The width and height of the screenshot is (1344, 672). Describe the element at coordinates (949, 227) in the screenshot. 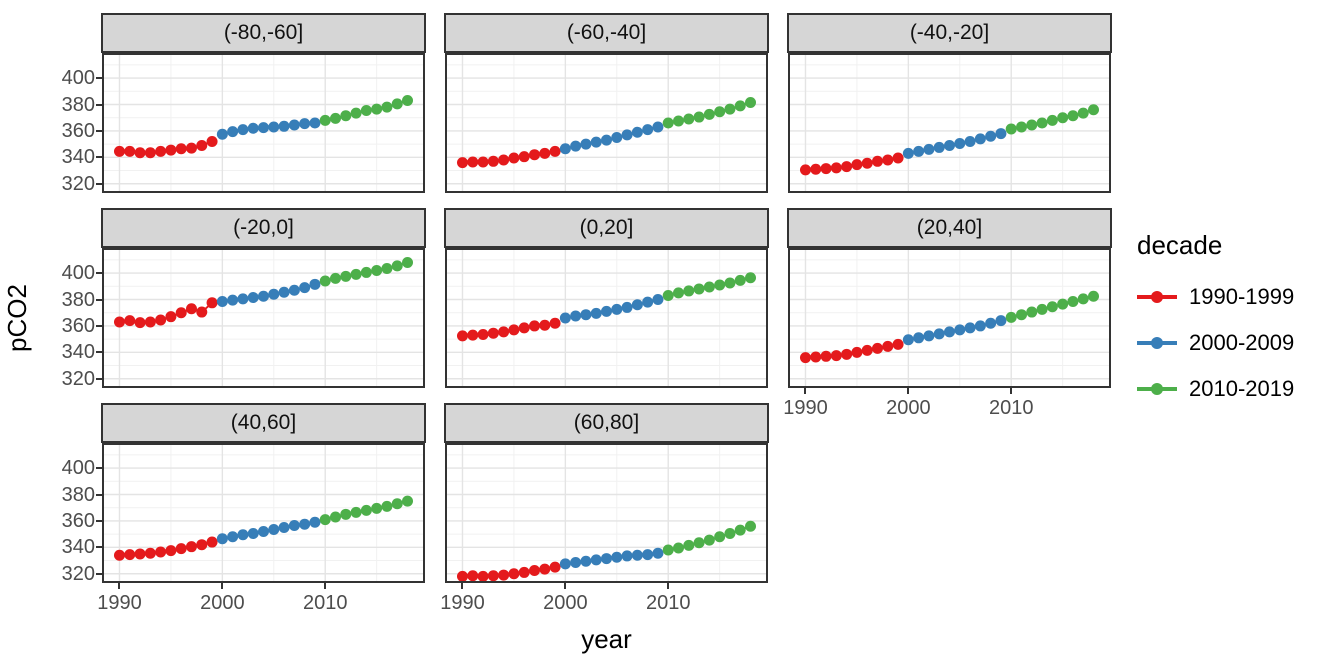

I see `facet-label: (20,40]` at that location.